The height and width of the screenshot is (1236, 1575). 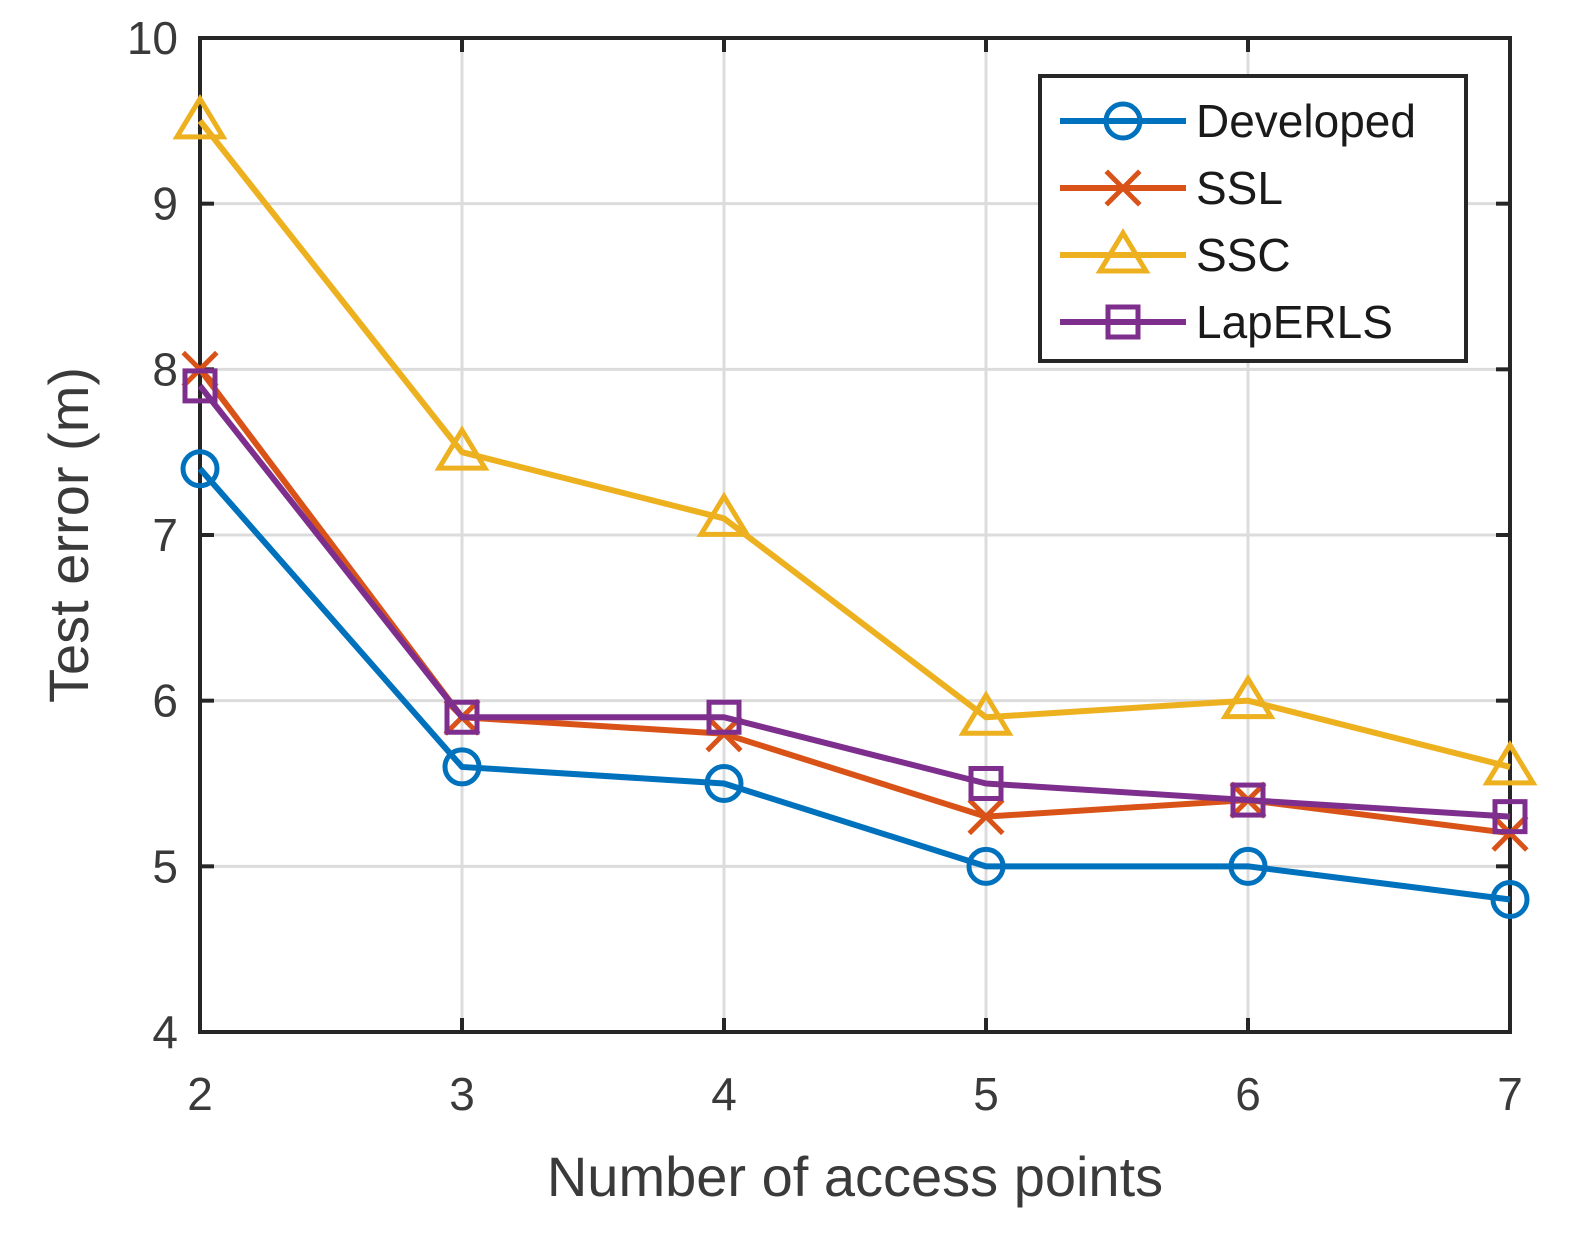 What do you see at coordinates (1175, 254) in the screenshot?
I see `legend-item-ssc: SSC` at bounding box center [1175, 254].